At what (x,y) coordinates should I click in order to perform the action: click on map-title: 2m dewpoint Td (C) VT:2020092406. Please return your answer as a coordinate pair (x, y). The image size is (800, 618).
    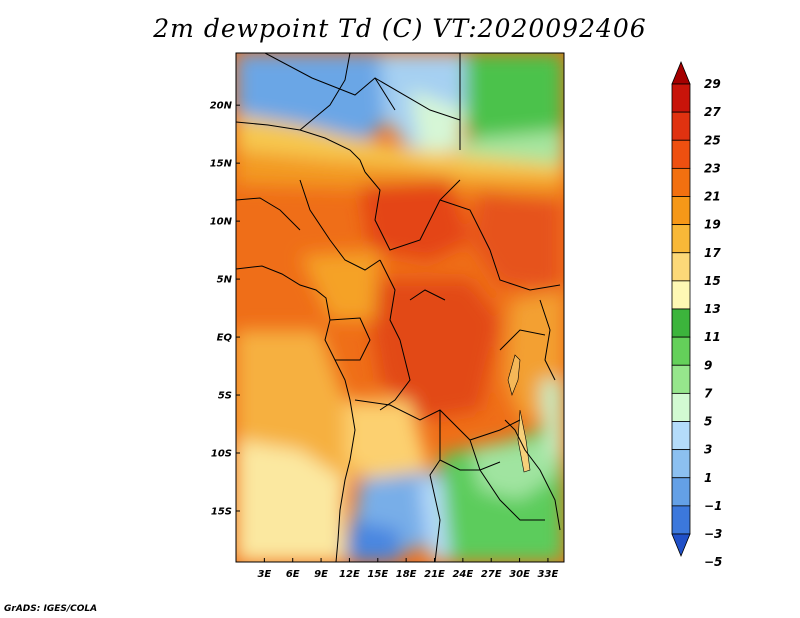
    Looking at the image, I should click on (400, 28).